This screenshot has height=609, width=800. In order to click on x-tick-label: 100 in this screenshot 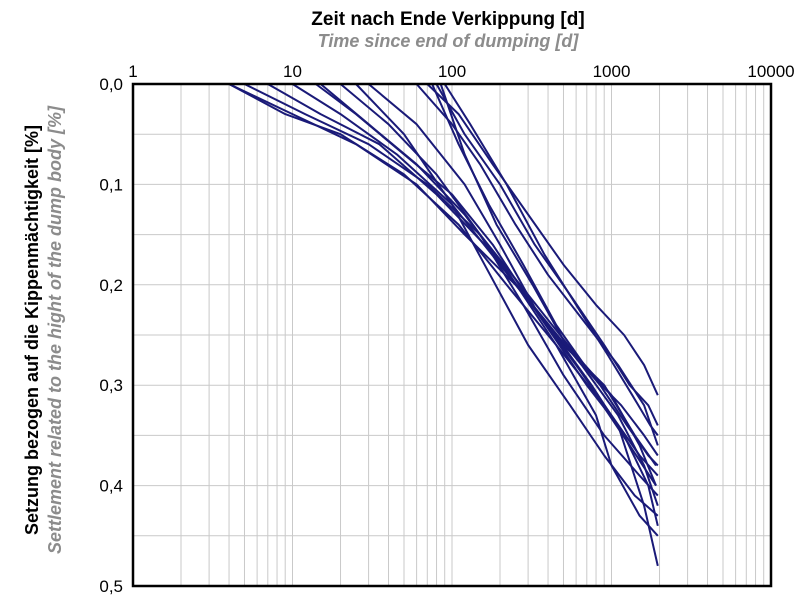, I will do `click(452, 71)`.